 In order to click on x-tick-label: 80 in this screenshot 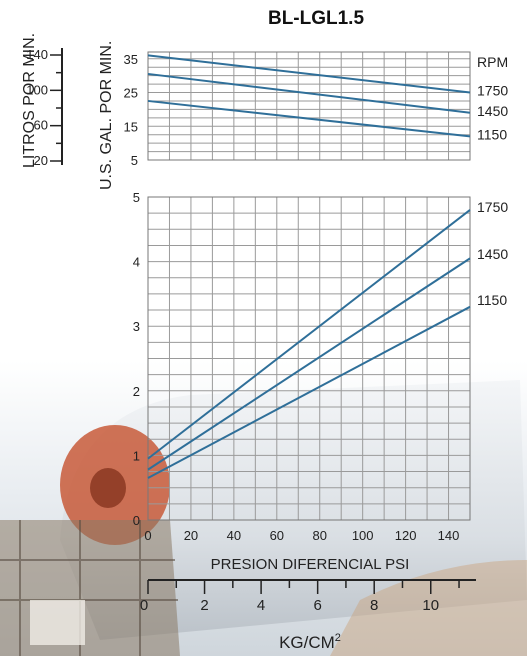, I will do `click(319, 535)`.